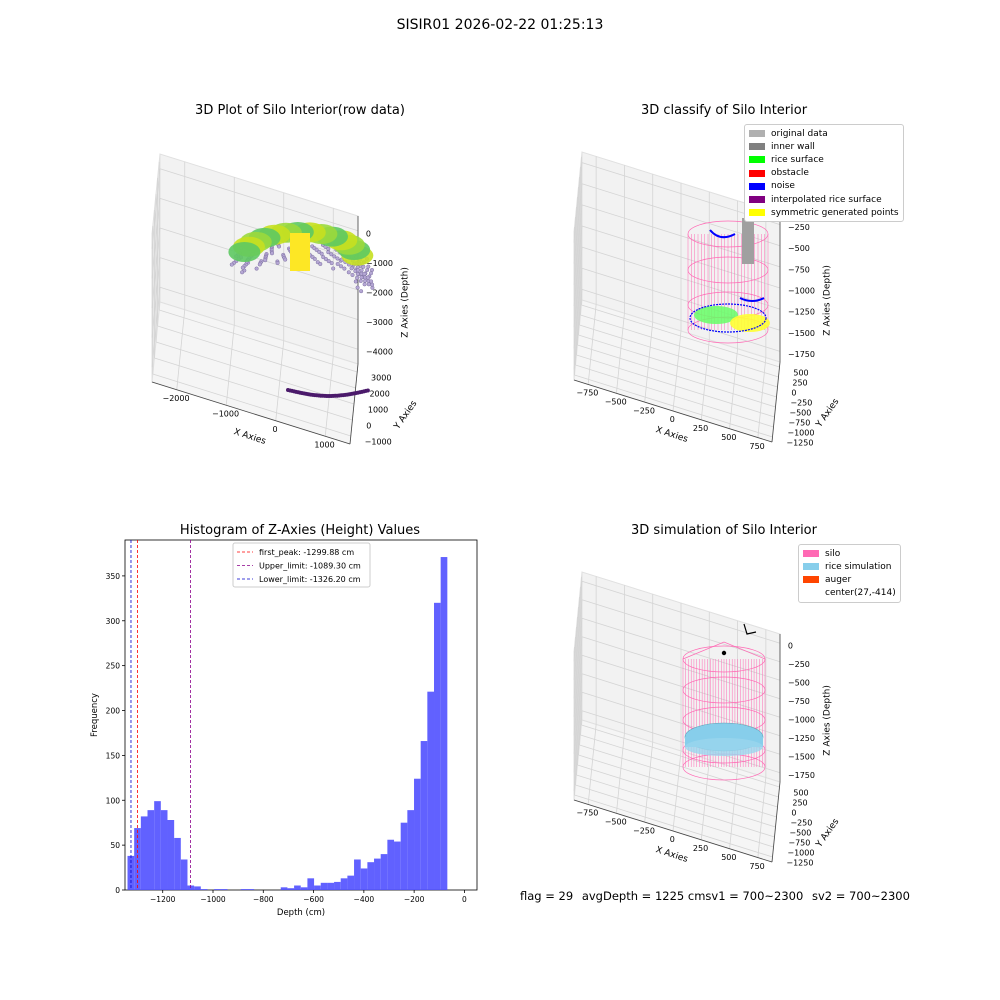  What do you see at coordinates (175, 398) in the screenshot?
I see `raw-x-tick-label: −2000` at bounding box center [175, 398].